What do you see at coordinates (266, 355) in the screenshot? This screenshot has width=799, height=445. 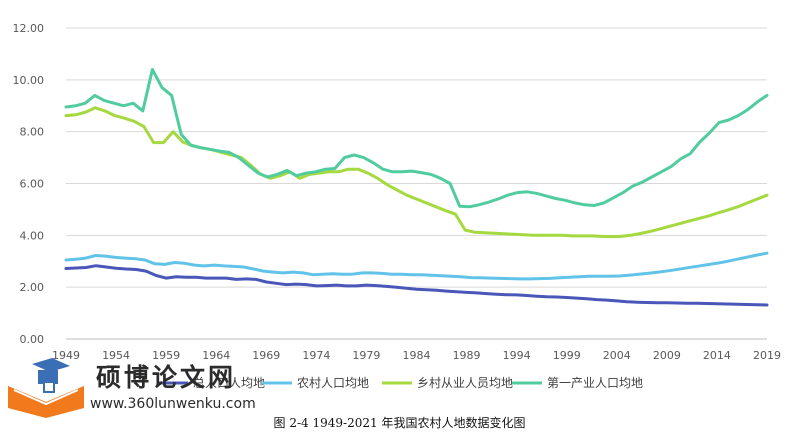 I see `x-tick-label: 1969` at bounding box center [266, 355].